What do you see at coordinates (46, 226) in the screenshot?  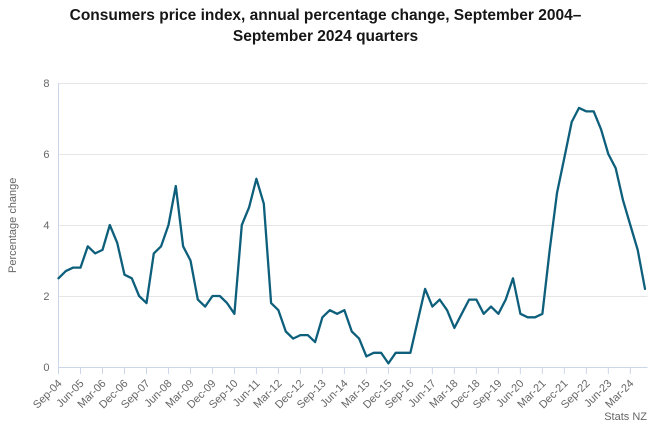 I see `y-axis-tick-label: 4` at bounding box center [46, 226].